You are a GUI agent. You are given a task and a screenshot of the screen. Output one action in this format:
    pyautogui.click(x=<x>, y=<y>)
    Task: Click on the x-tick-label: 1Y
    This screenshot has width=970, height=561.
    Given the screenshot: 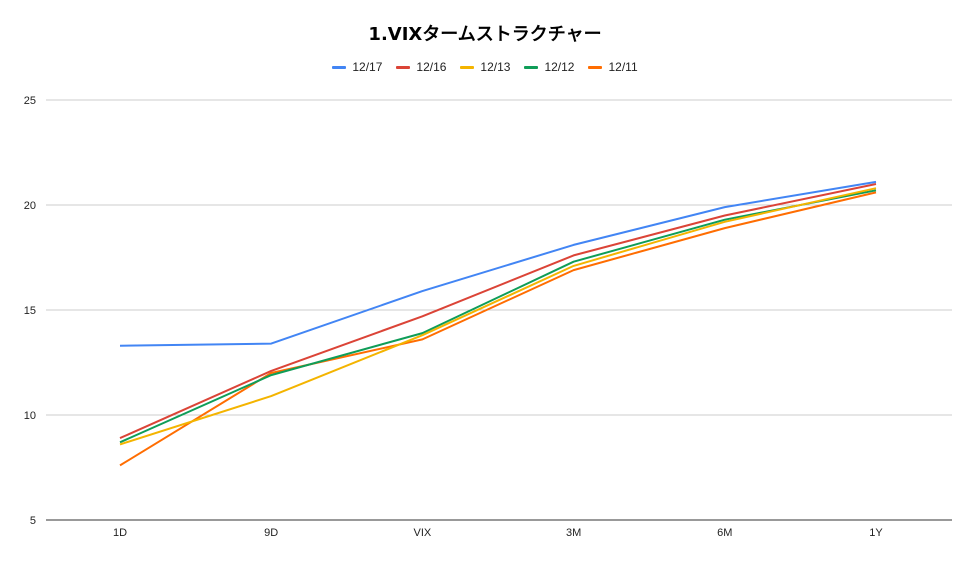 What is the action you would take?
    pyautogui.click(x=876, y=533)
    